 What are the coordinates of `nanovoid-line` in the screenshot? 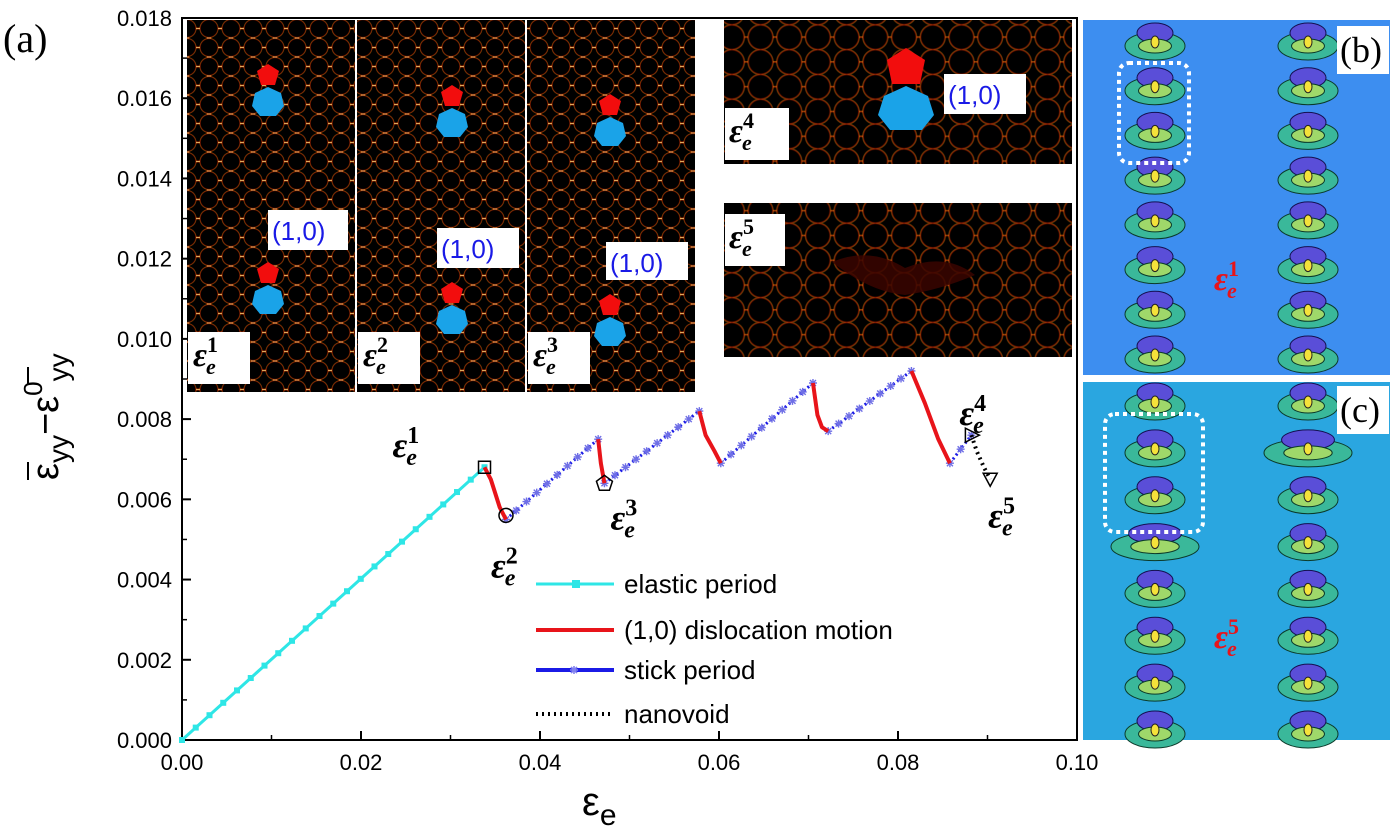 It's located at (980, 457).